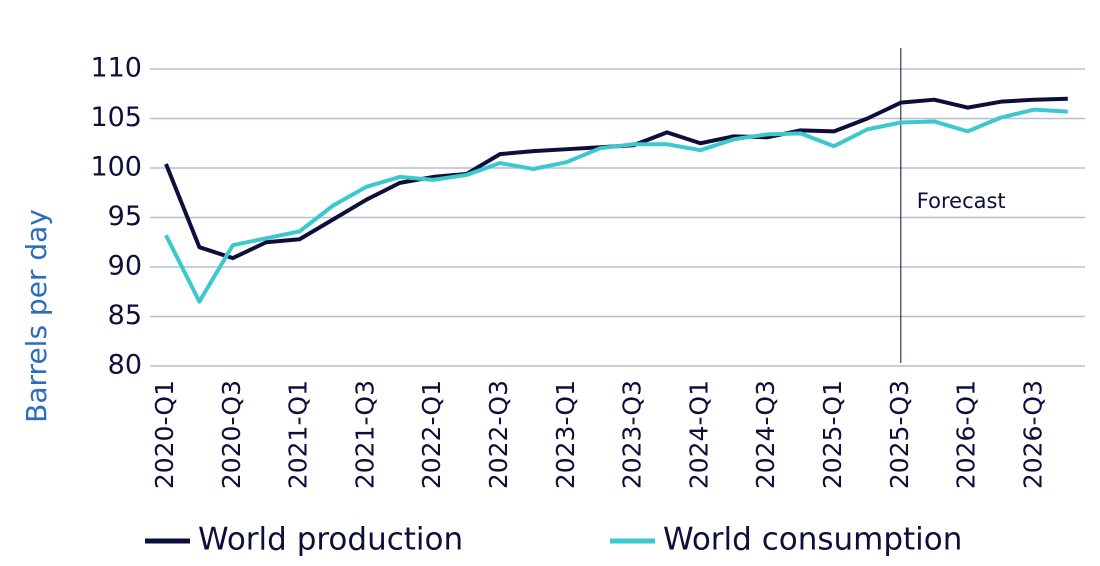 This screenshot has height=566, width=1100. I want to click on y-tick-label: 110, so click(116, 68).